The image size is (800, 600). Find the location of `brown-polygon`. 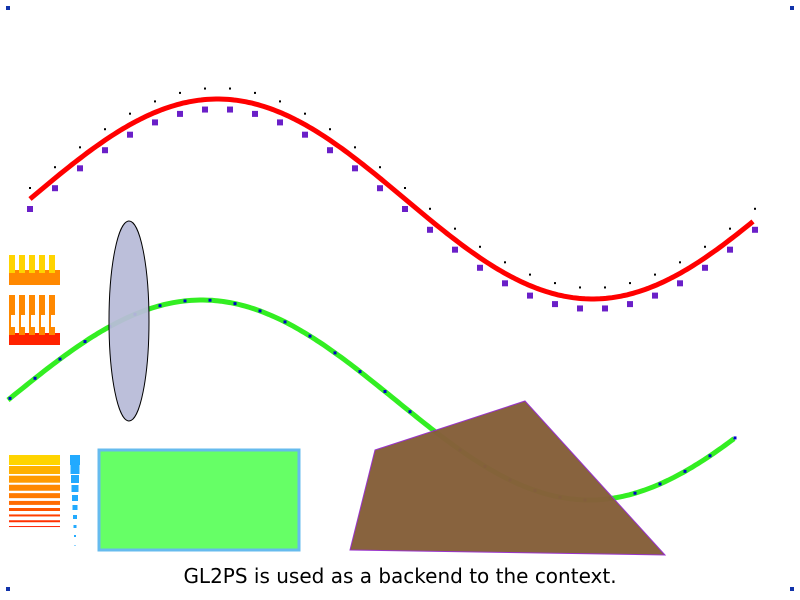

brown-polygon is located at coordinates (508, 478).